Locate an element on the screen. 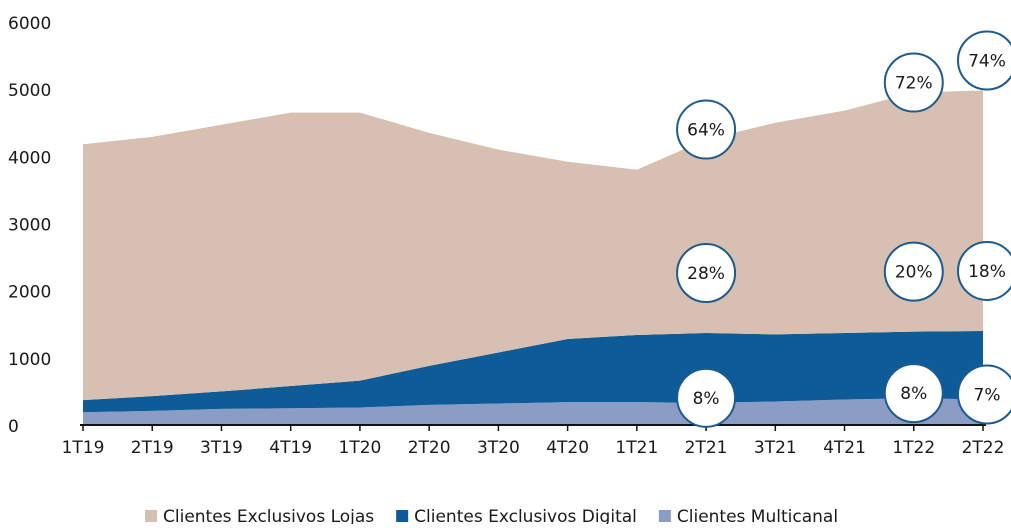  annotation-label: 72% is located at coordinates (914, 84).